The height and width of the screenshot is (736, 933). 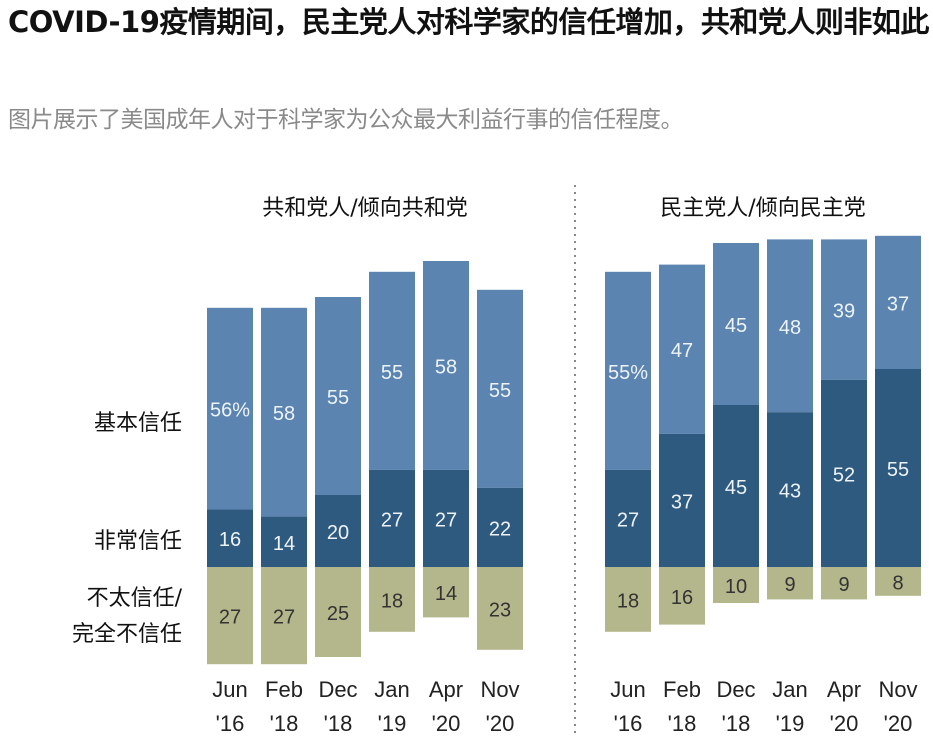 What do you see at coordinates (762, 208) in the screenshot?
I see `panel-title: 民主党人/倾向民主党` at bounding box center [762, 208].